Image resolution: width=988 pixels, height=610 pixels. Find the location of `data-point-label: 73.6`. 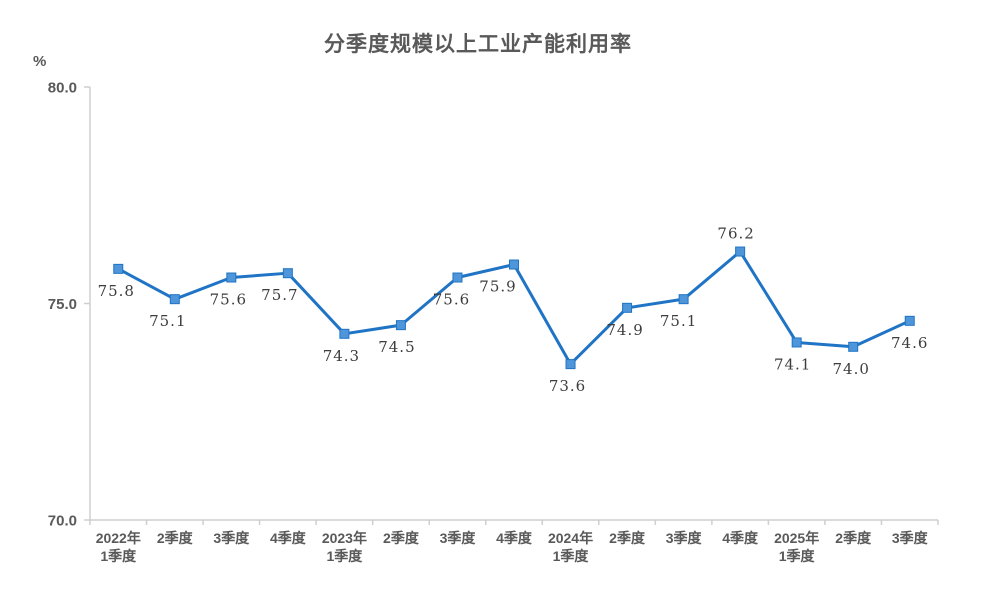

data-point-label: 73.6 is located at coordinates (567, 386).